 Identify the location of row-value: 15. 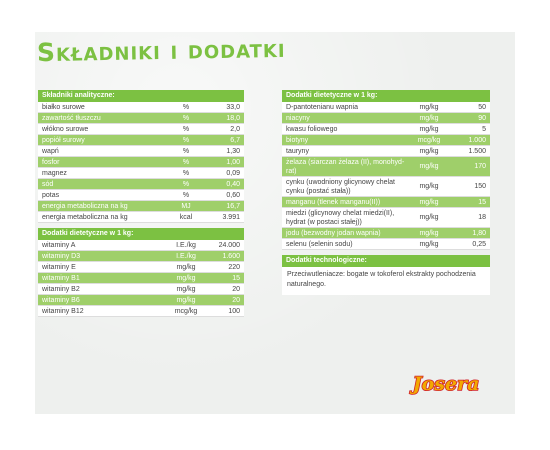
(236, 278).